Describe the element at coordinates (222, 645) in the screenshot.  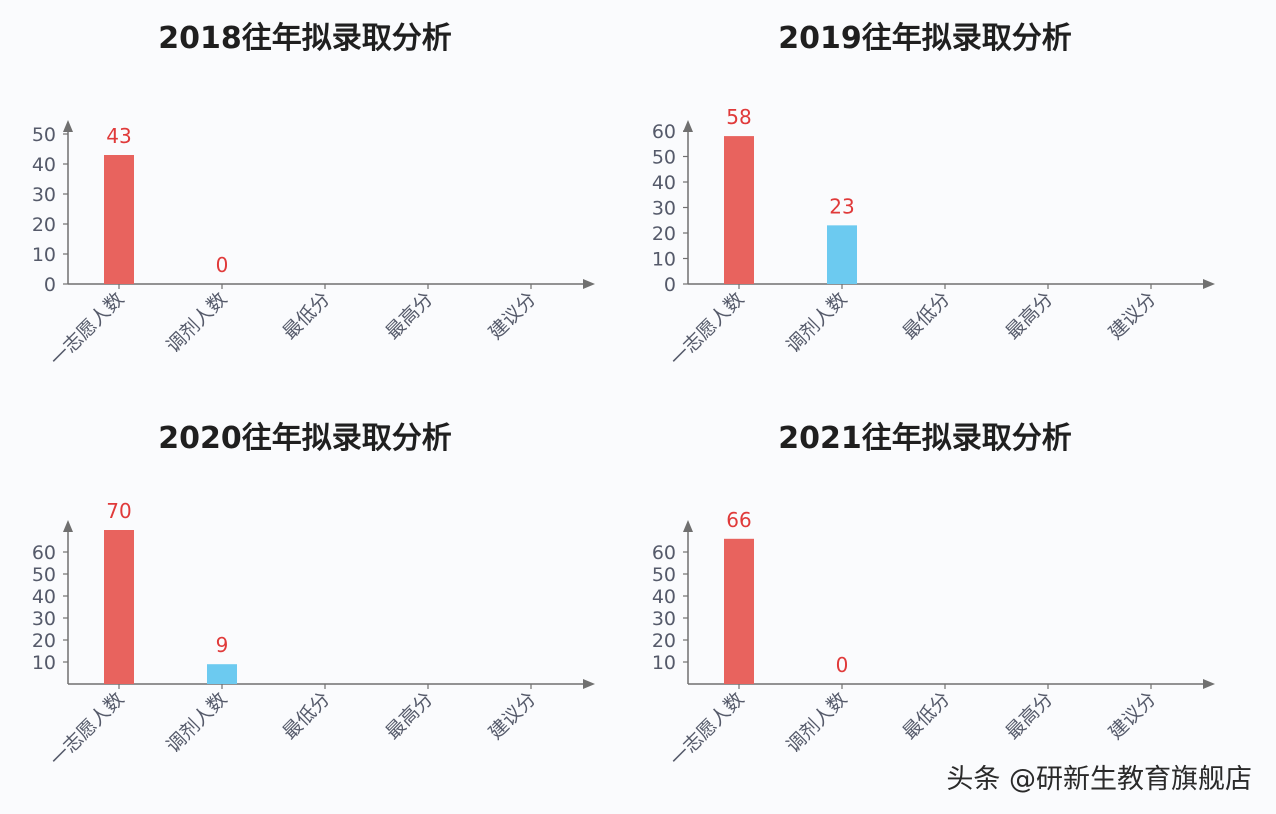
I see `data-label: 9` at that location.